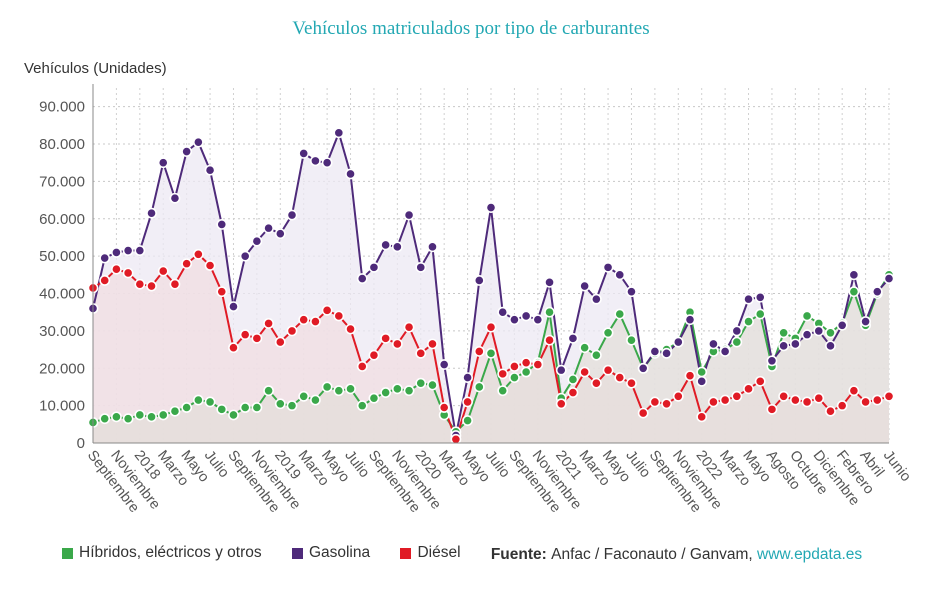 Image resolution: width=942 pixels, height=589 pixels. I want to click on legend-item-gasolina: Gasolina, so click(331, 553).